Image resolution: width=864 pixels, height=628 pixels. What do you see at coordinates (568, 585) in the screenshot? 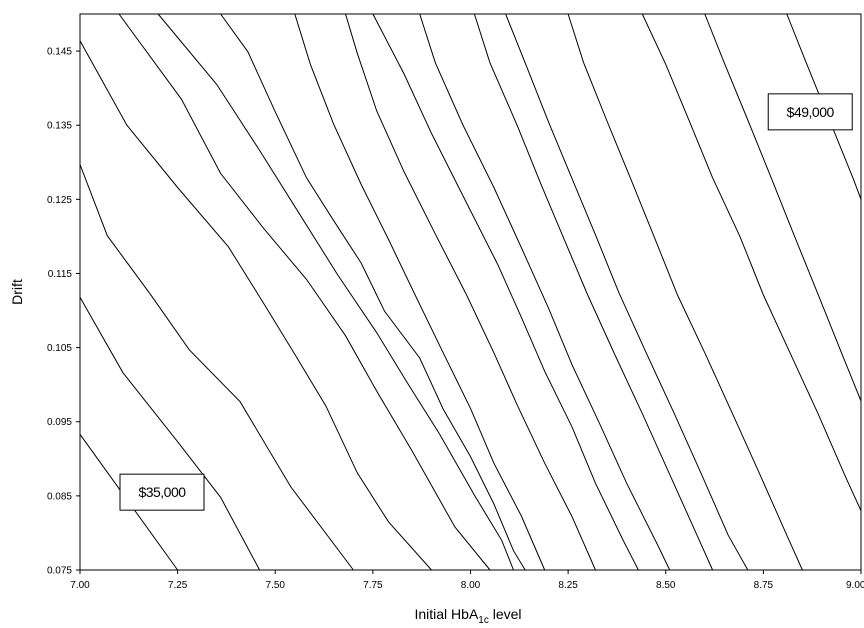
I see `x-tick-label: 8.25` at bounding box center [568, 585].